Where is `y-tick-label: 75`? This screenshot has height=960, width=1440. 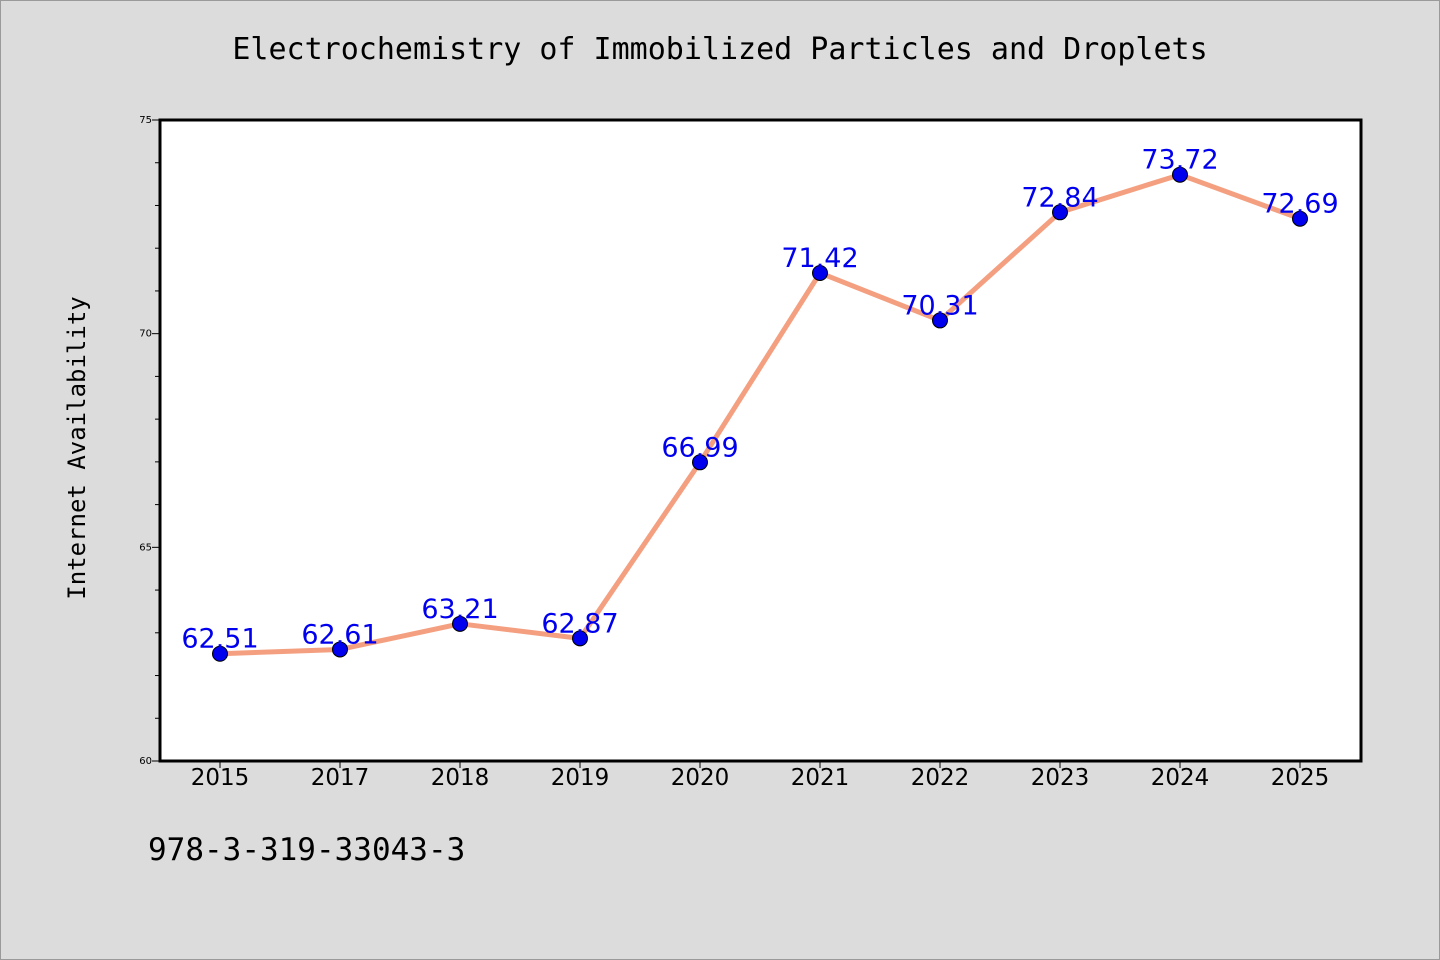 y-tick-label: 75 is located at coordinates (145, 120).